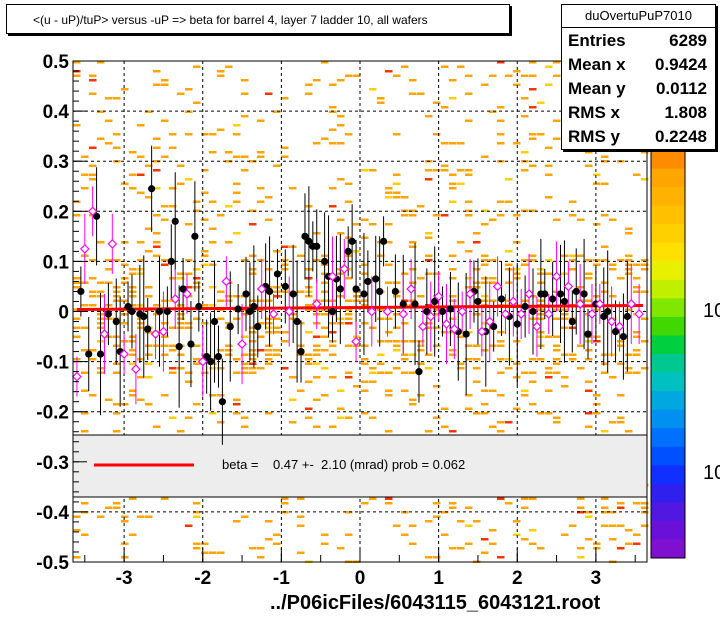 The height and width of the screenshot is (620, 720). What do you see at coordinates (360, 578) in the screenshot?
I see `x-tick-label: 0` at bounding box center [360, 578].